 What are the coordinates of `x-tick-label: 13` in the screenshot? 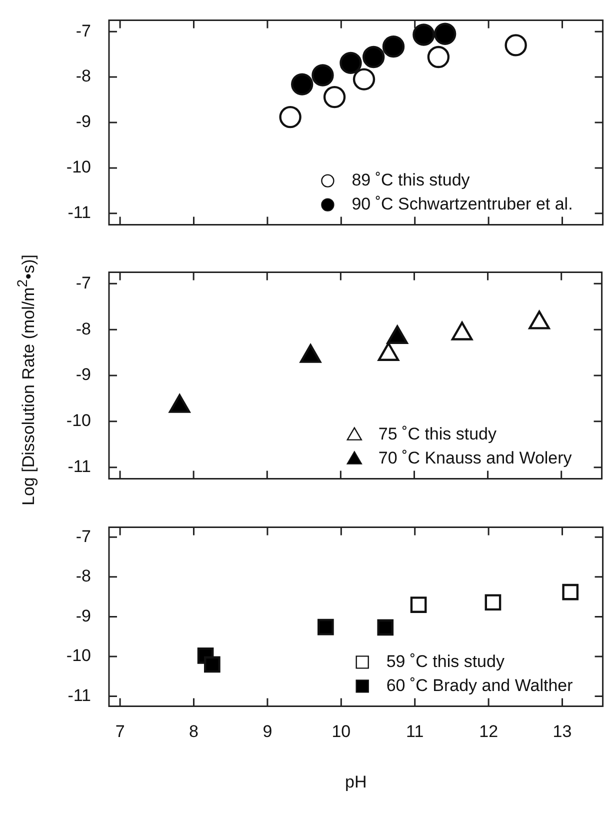 It's located at (562, 732).